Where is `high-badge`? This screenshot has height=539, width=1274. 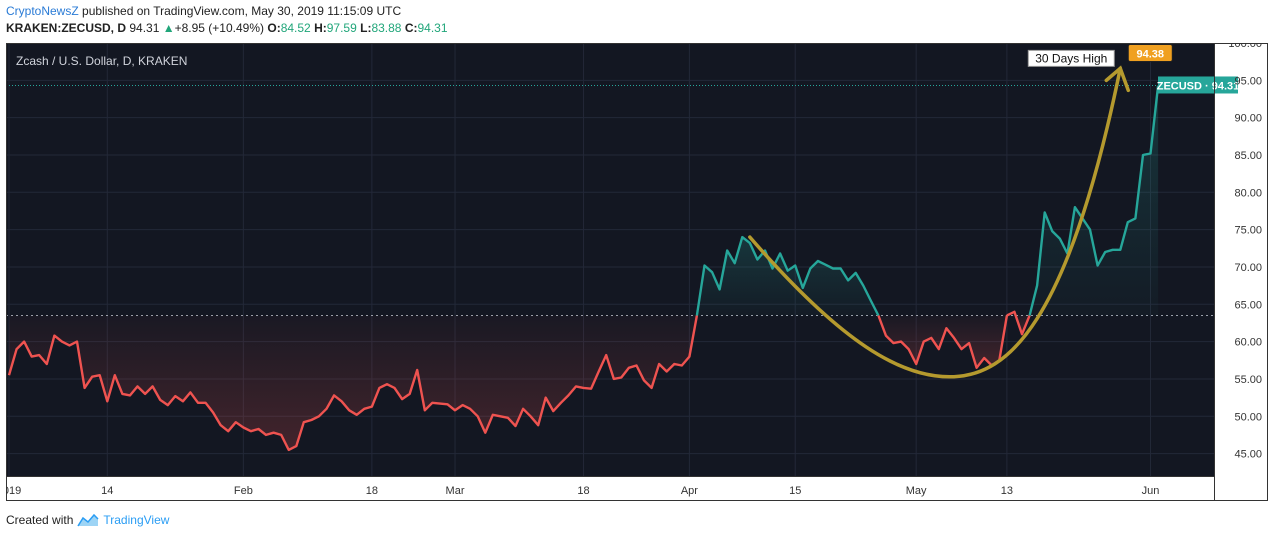 high-badge is located at coordinates (1150, 52).